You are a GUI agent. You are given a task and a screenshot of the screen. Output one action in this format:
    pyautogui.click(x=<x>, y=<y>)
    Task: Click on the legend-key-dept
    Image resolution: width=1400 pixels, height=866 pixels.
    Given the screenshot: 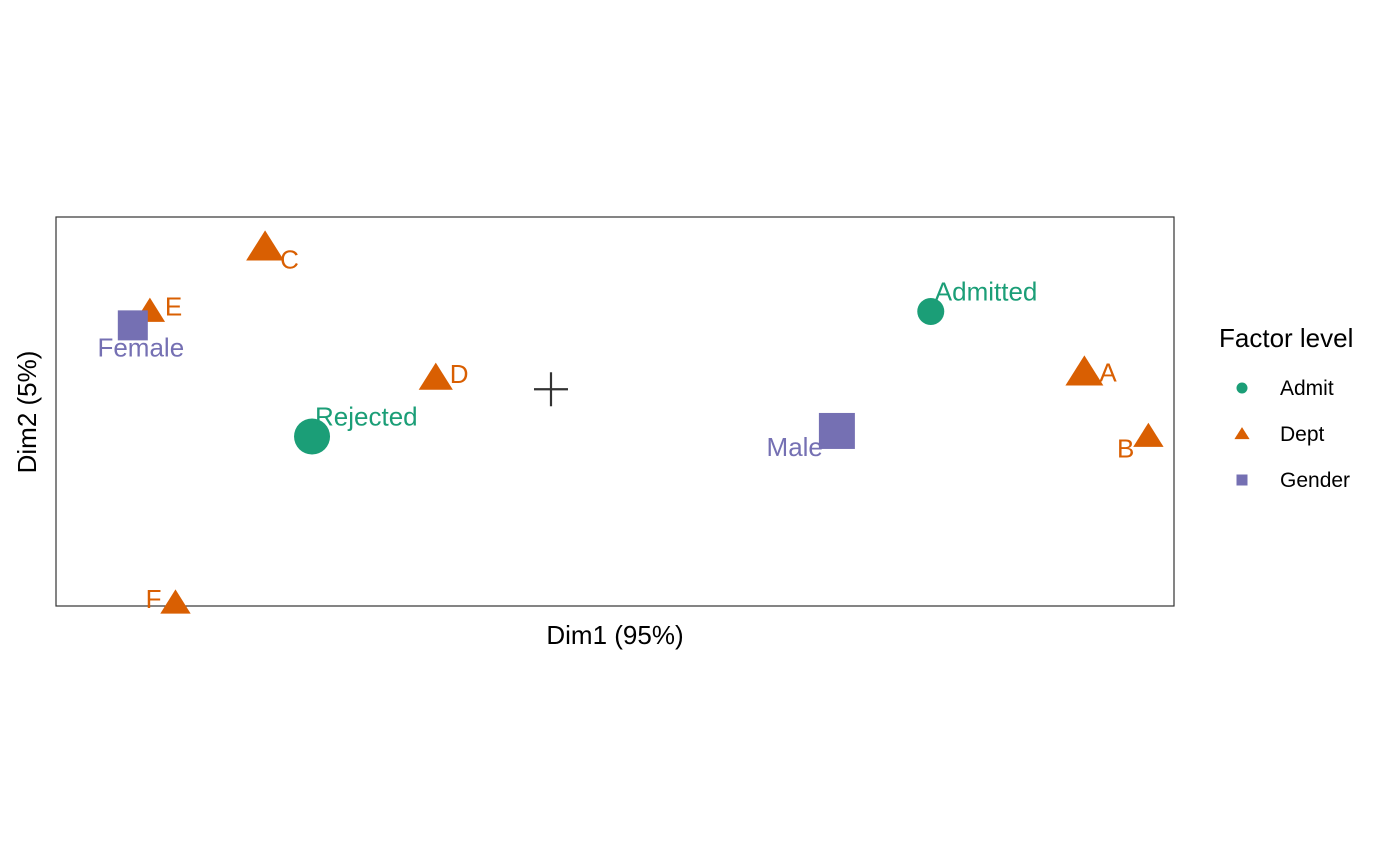 What is the action you would take?
    pyautogui.click(x=1242, y=433)
    